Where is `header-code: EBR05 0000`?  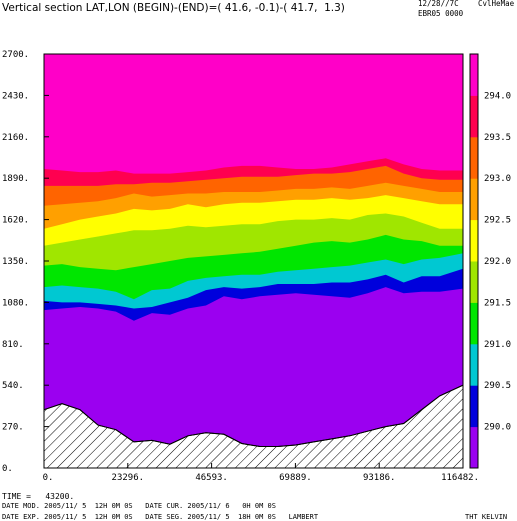
header-code: EBR05 0000 is located at coordinates (441, 13).